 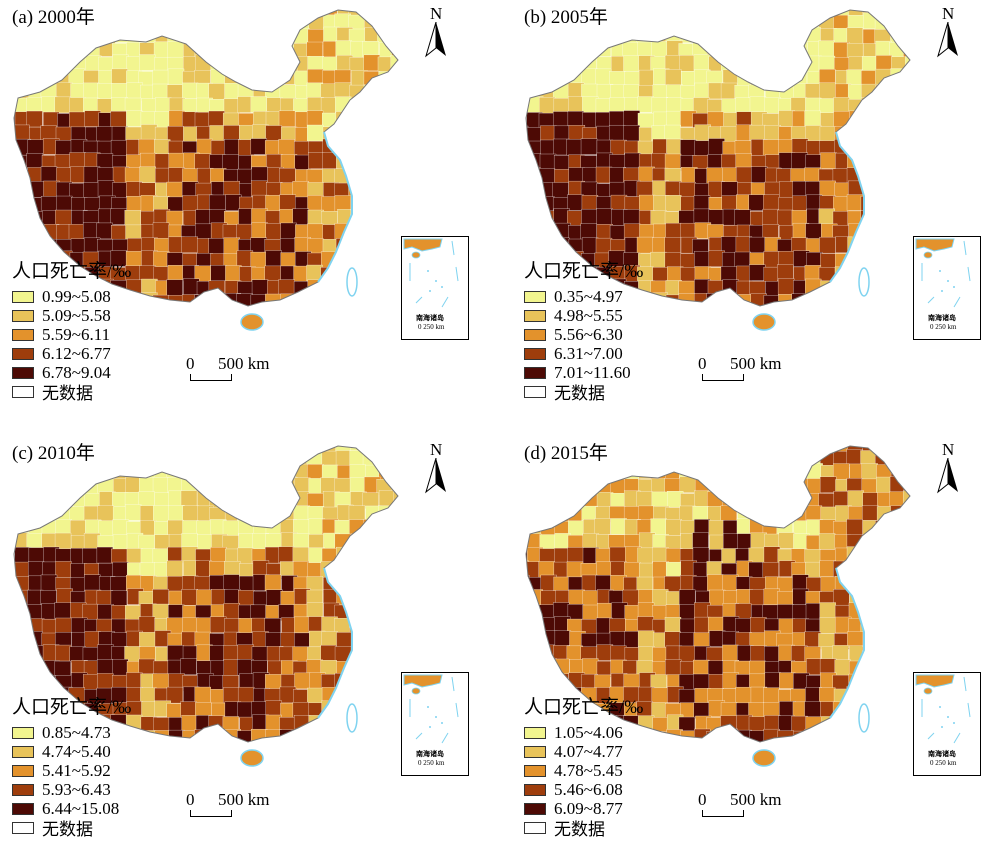 I want to click on north-arrow-icon: N, so click(x=438, y=32).